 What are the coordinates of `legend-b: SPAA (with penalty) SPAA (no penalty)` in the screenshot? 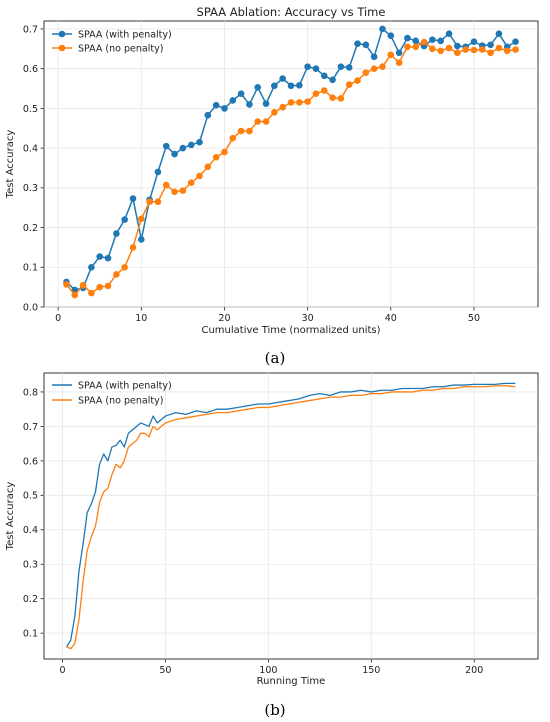 It's located at (112, 394).